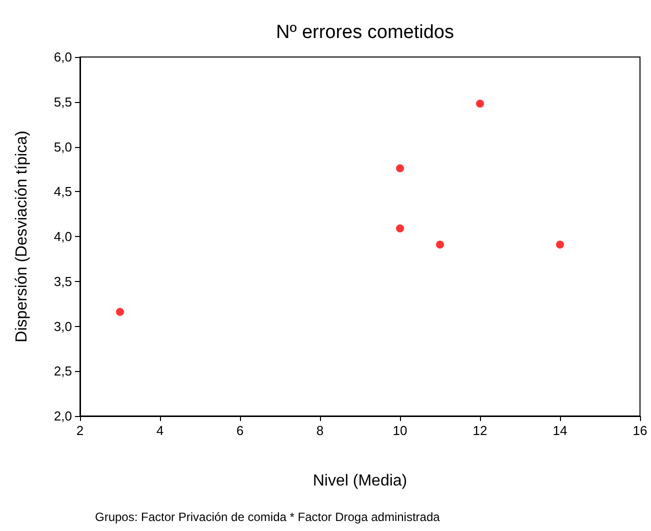 Image resolution: width=651 pixels, height=531 pixels. I want to click on y-tick-label: 3,0, so click(63, 326).